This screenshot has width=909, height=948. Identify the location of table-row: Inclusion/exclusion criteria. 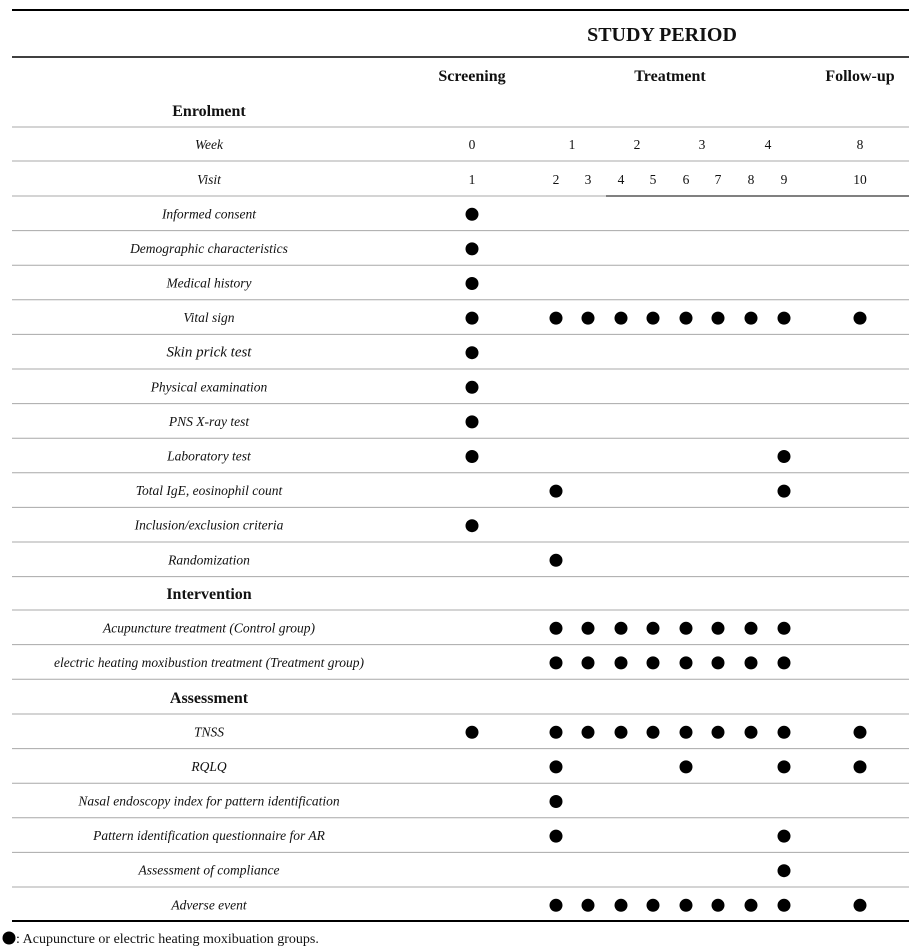
(460, 530).